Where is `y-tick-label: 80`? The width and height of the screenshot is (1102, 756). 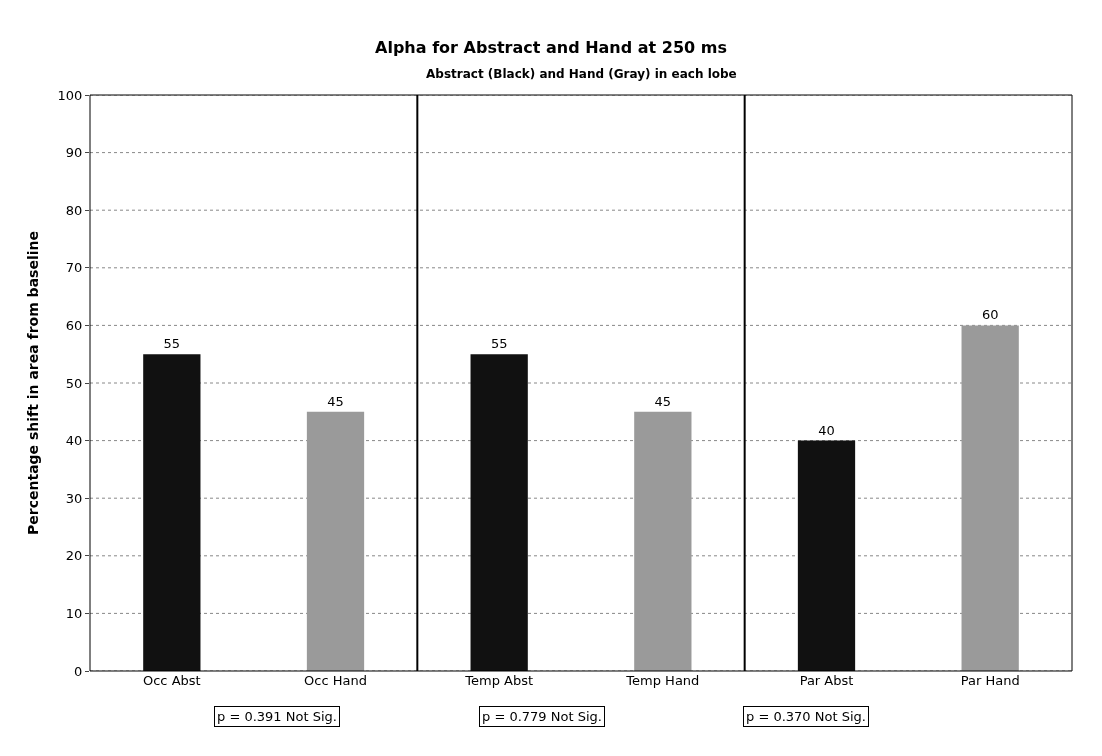 y-tick-label: 80 is located at coordinates (74, 210).